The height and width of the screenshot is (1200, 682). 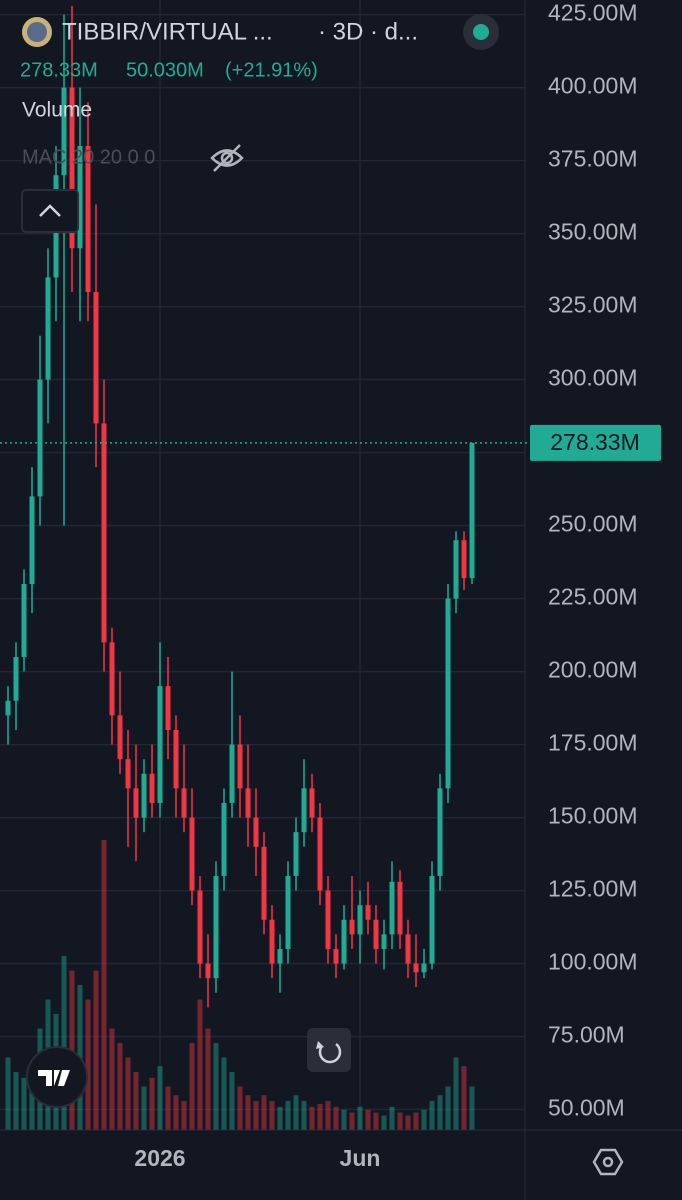 I want to click on y-tick-label: 400.00M, so click(x=593, y=86).